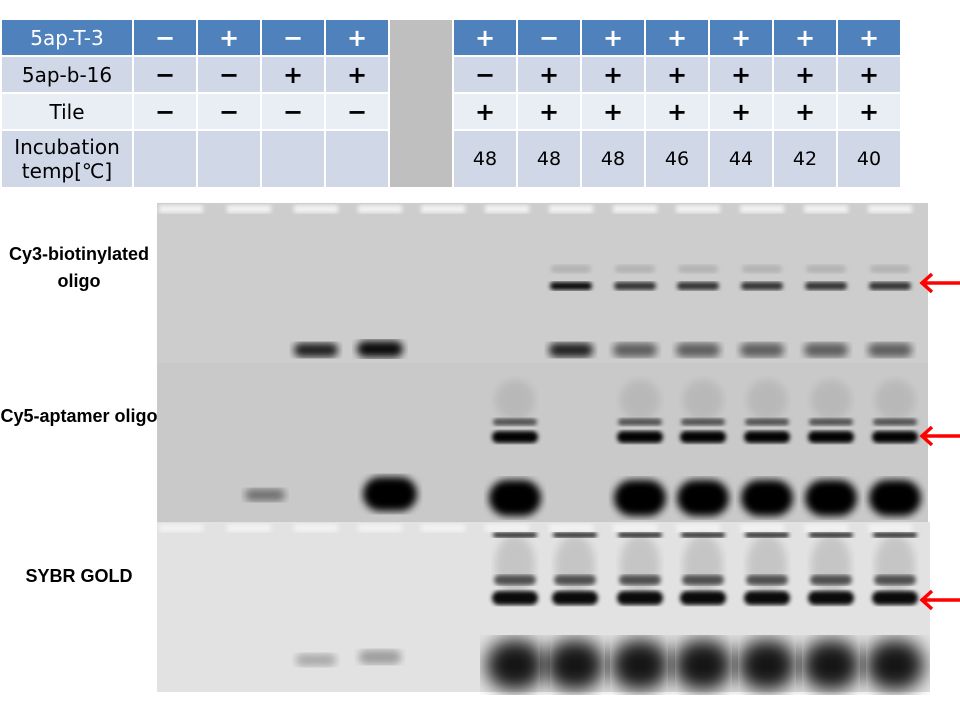 Image resolution: width=960 pixels, height=720 pixels. I want to click on table-cell: 46, so click(677, 159).